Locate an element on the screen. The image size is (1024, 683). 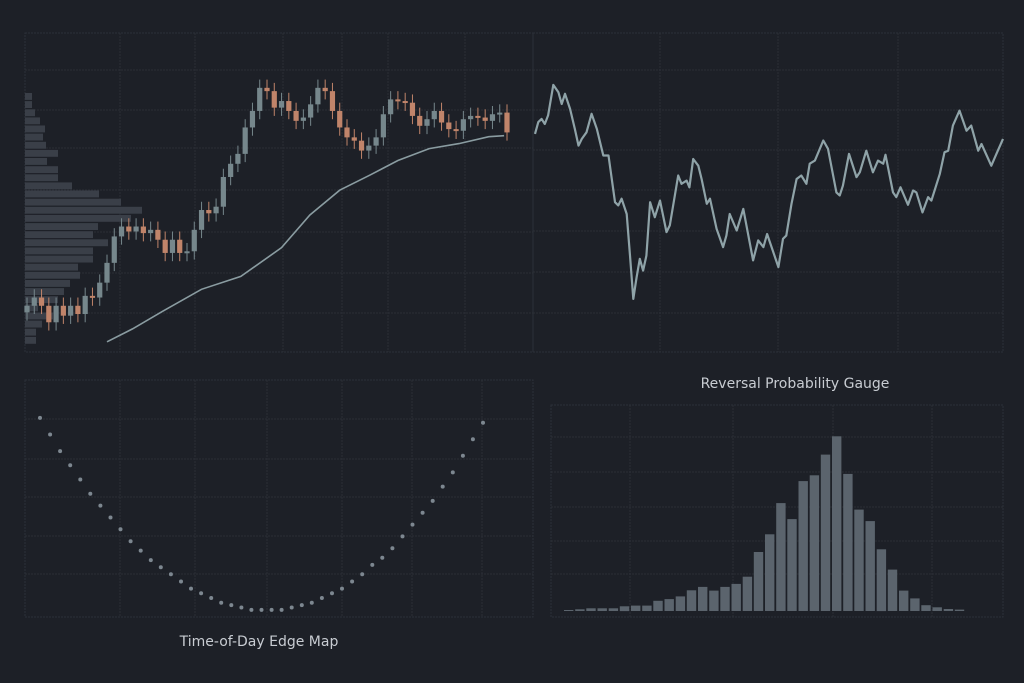
edge-map-title: Time-of-Day Edge Map is located at coordinates (259, 642).